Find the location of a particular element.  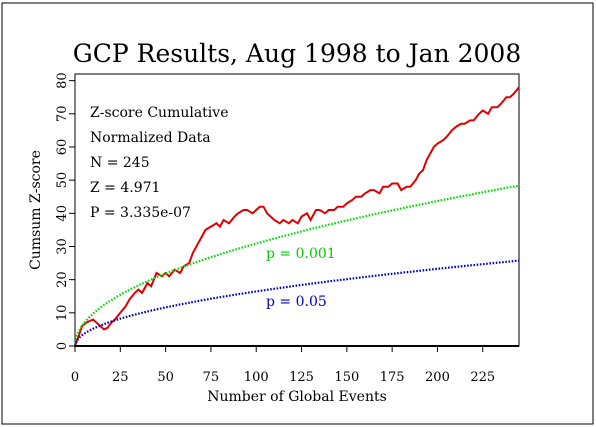

x-tick-label: 225 is located at coordinates (482, 377).